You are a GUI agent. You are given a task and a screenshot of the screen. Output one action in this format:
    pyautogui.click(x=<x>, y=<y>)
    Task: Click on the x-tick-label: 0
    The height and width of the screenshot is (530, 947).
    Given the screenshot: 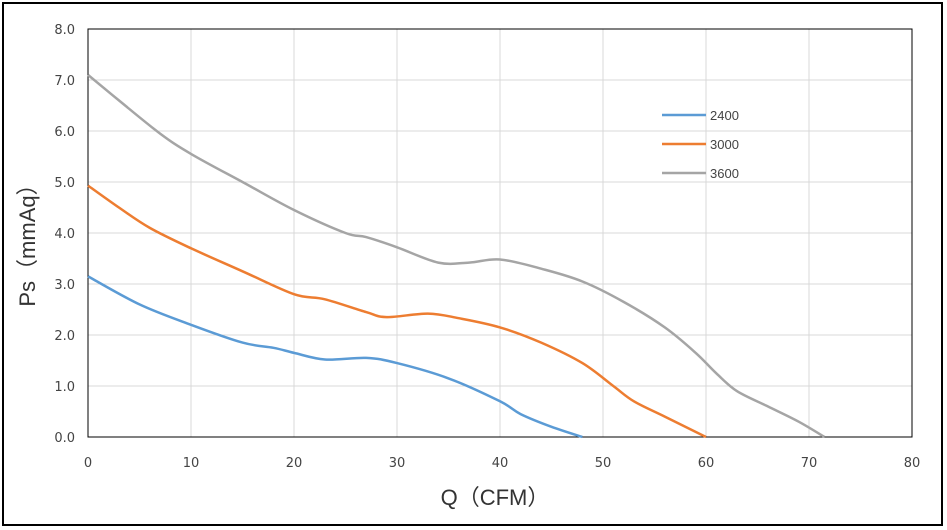 What is the action you would take?
    pyautogui.click(x=88, y=463)
    